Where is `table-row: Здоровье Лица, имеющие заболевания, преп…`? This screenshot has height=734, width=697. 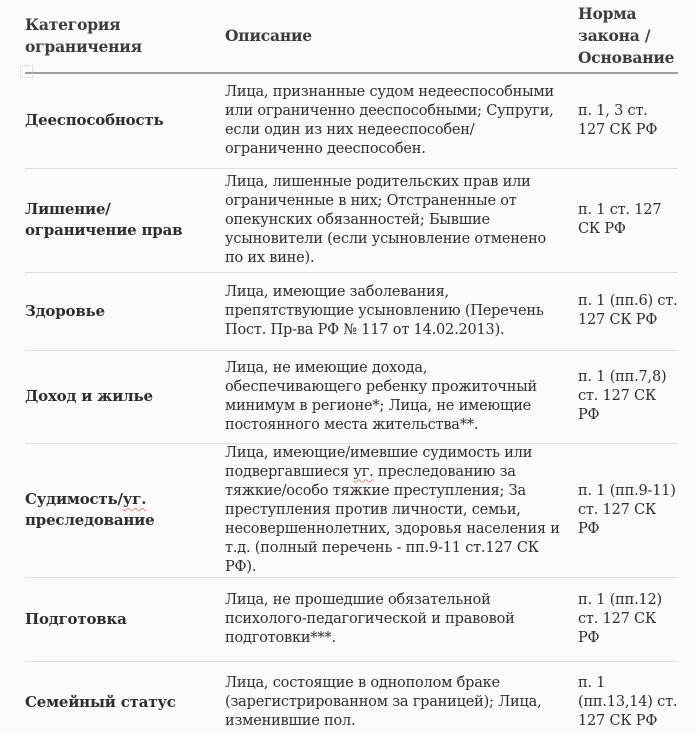
table-row: Здоровье Лица, имеющие заболевания, преп… is located at coordinates (351, 310).